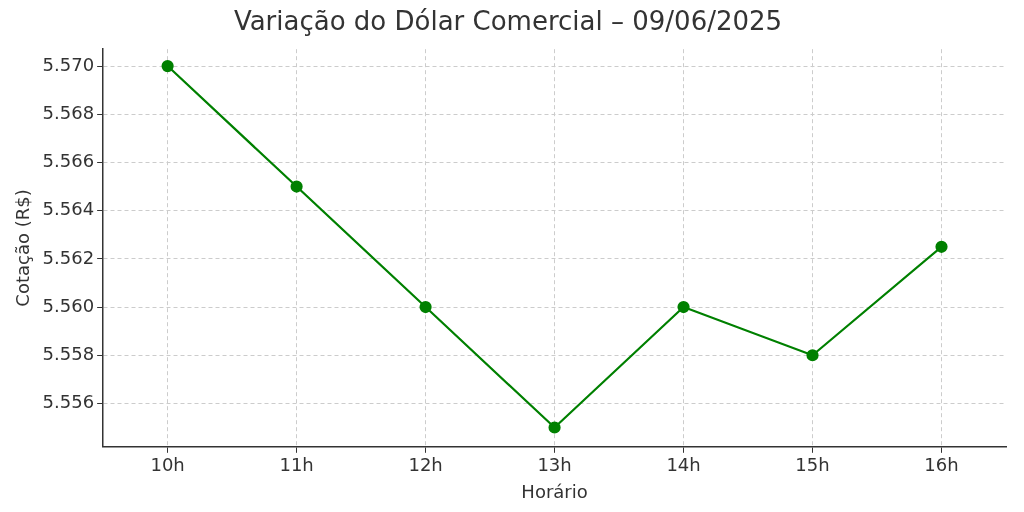  What do you see at coordinates (68, 353) in the screenshot?
I see `y-tick-label: 5.558` at bounding box center [68, 353].